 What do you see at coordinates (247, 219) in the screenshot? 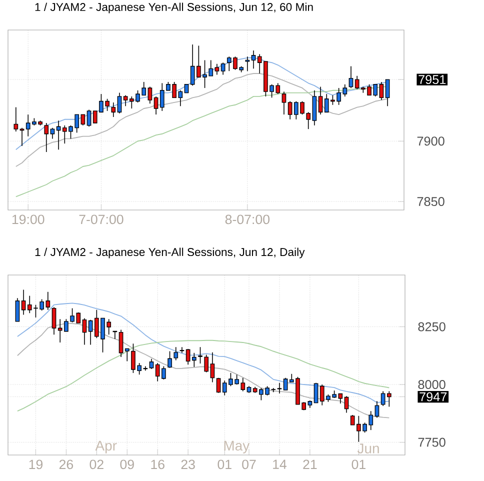
I see `x-tick-label: 8-07:00` at bounding box center [247, 219].